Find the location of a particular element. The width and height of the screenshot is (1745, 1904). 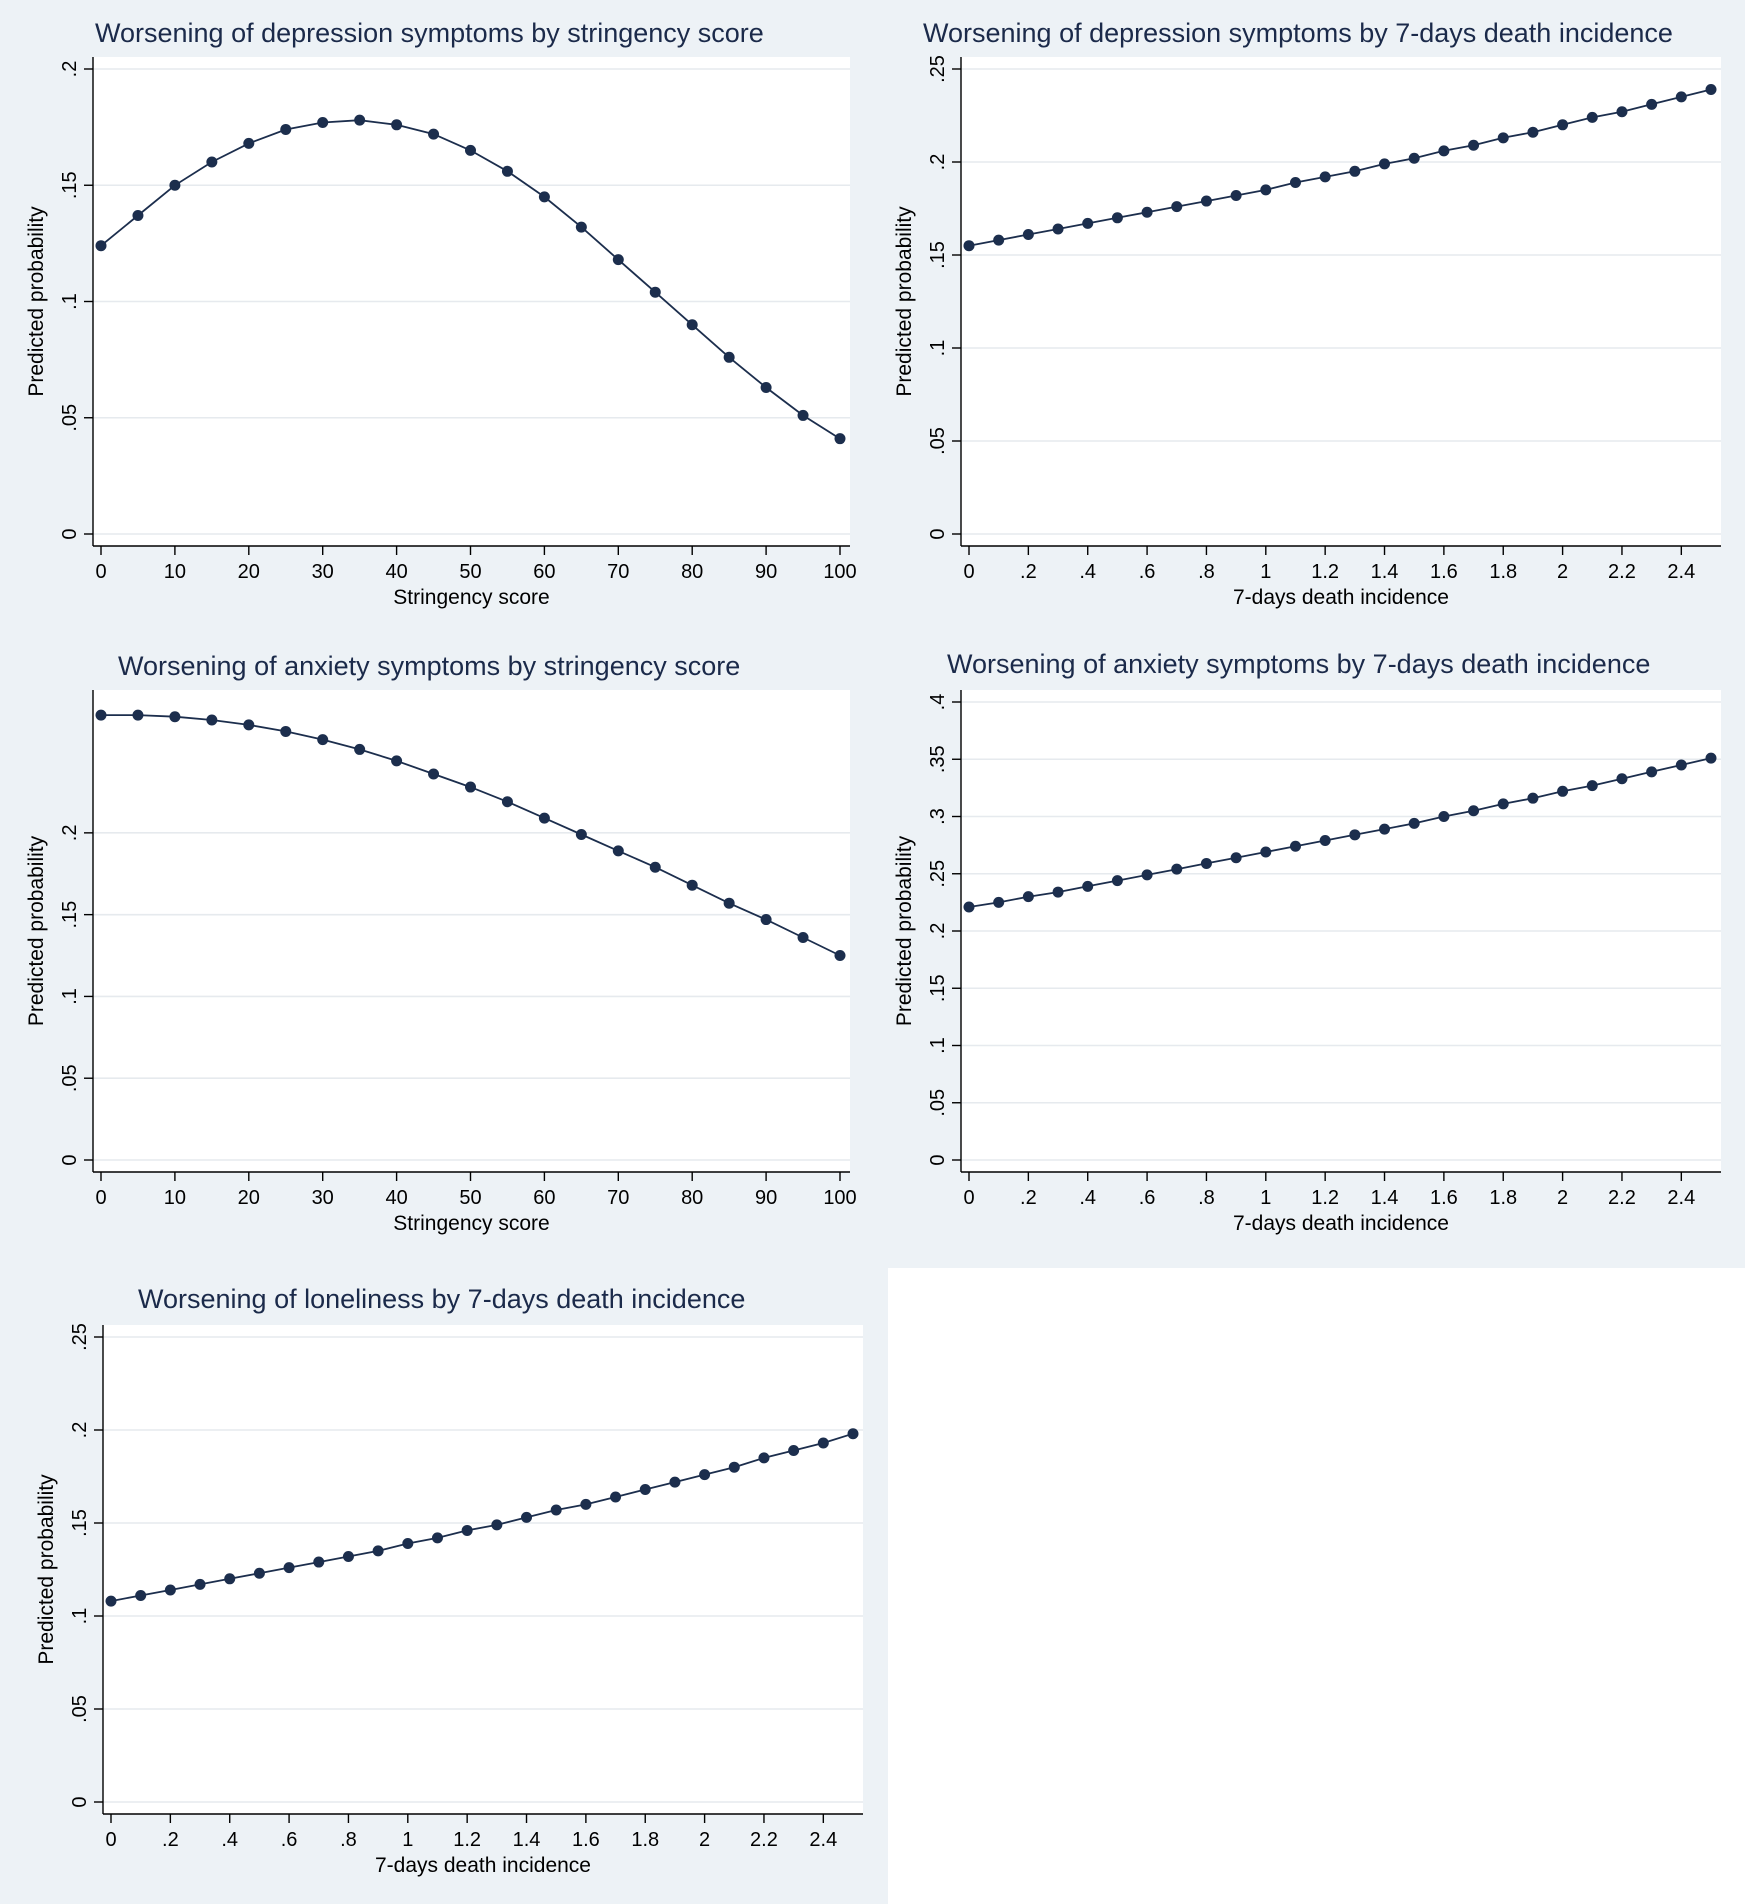

x-axis-label: Stringency score is located at coordinates (471, 597).